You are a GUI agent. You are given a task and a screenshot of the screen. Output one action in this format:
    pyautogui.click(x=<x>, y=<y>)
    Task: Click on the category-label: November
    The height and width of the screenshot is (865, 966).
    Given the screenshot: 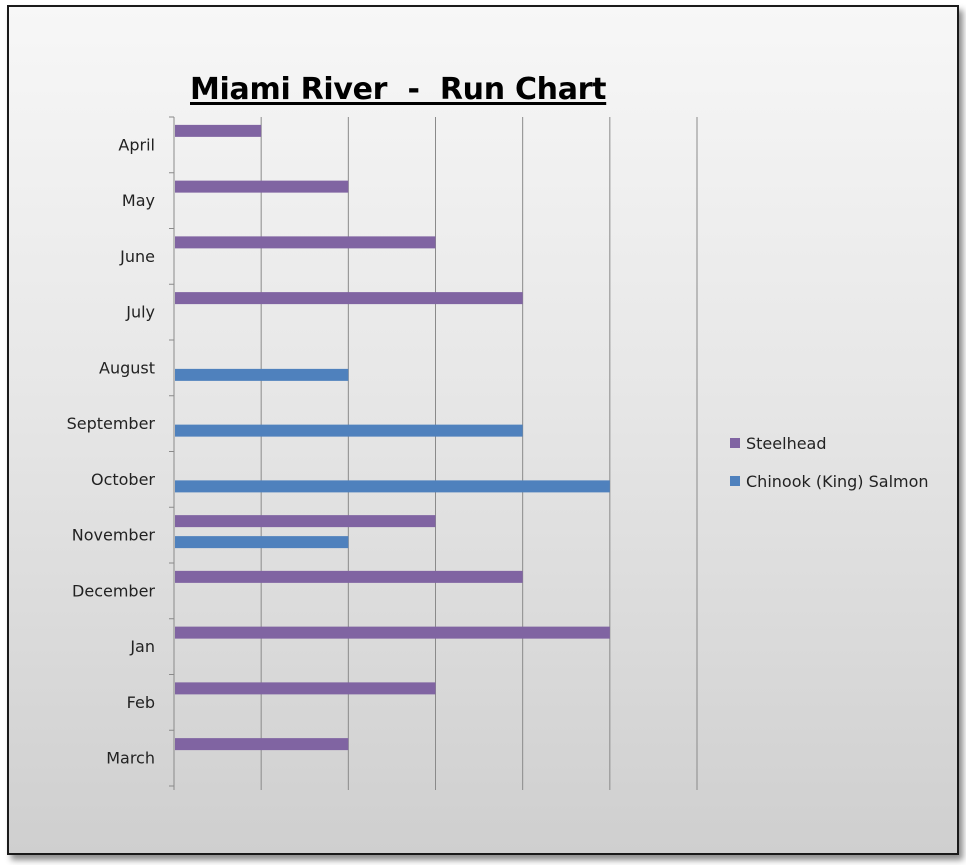 What is the action you would take?
    pyautogui.click(x=114, y=535)
    